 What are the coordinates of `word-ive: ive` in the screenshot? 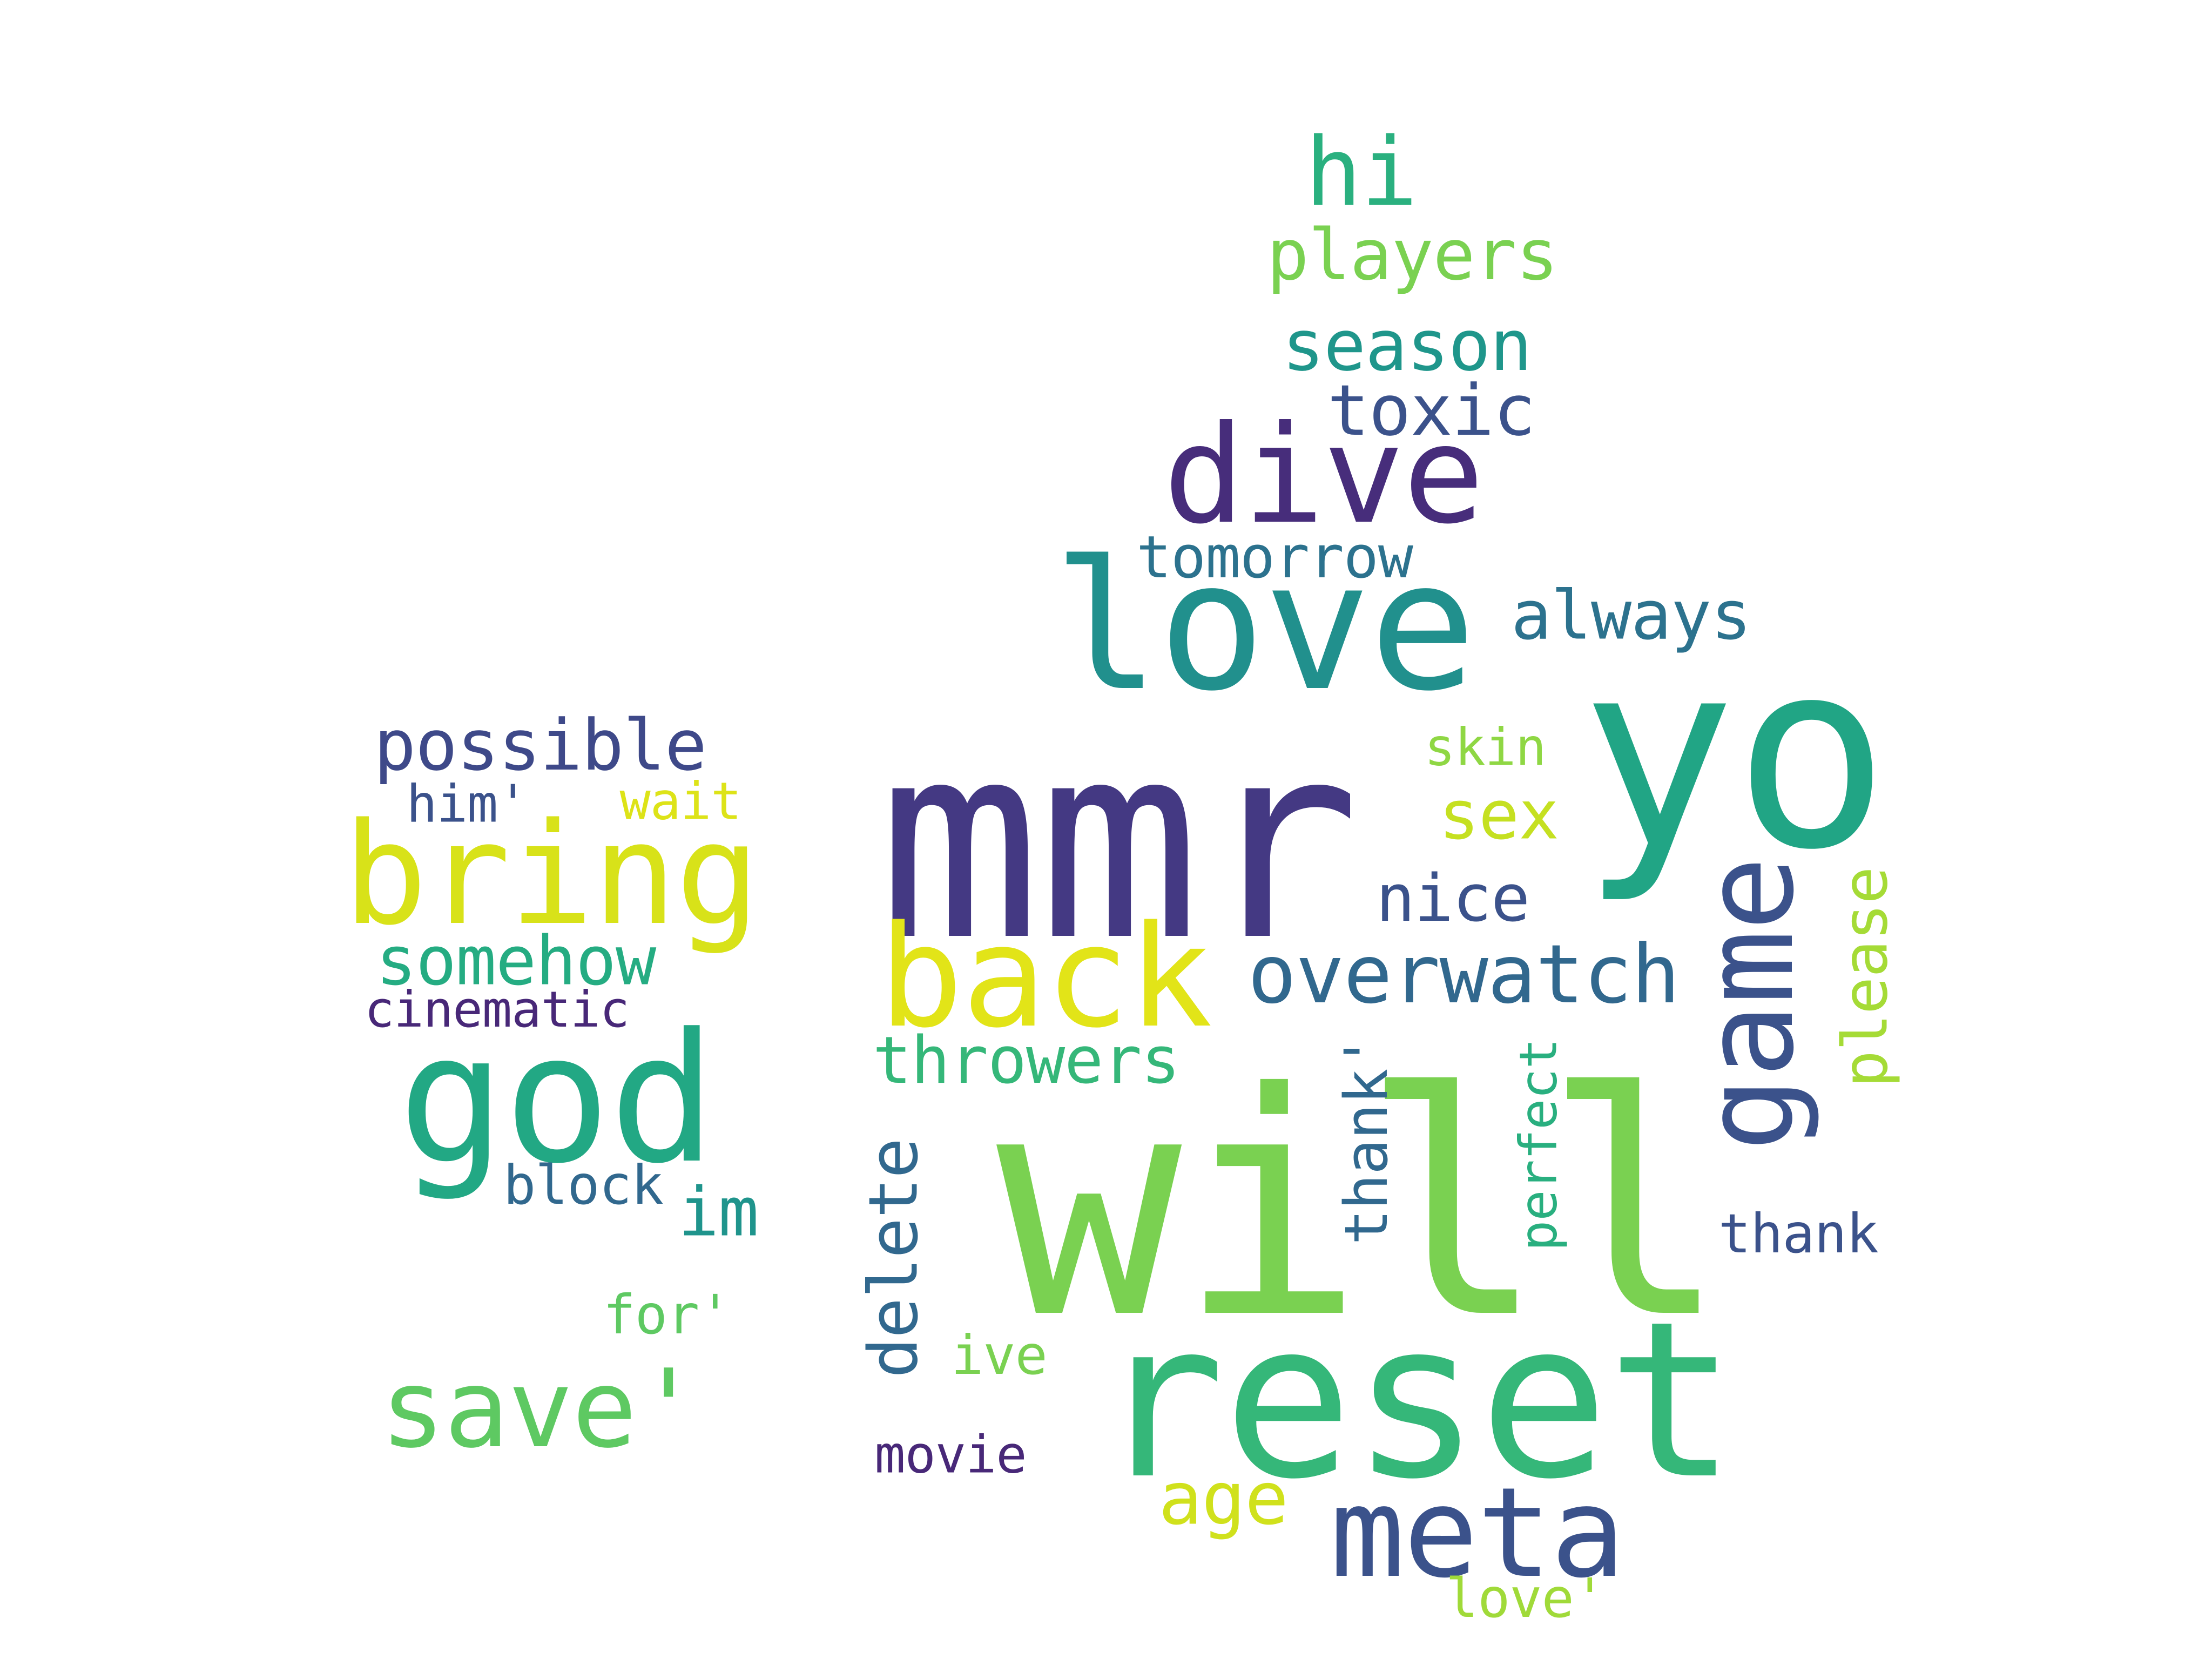 It's located at (999, 1355).